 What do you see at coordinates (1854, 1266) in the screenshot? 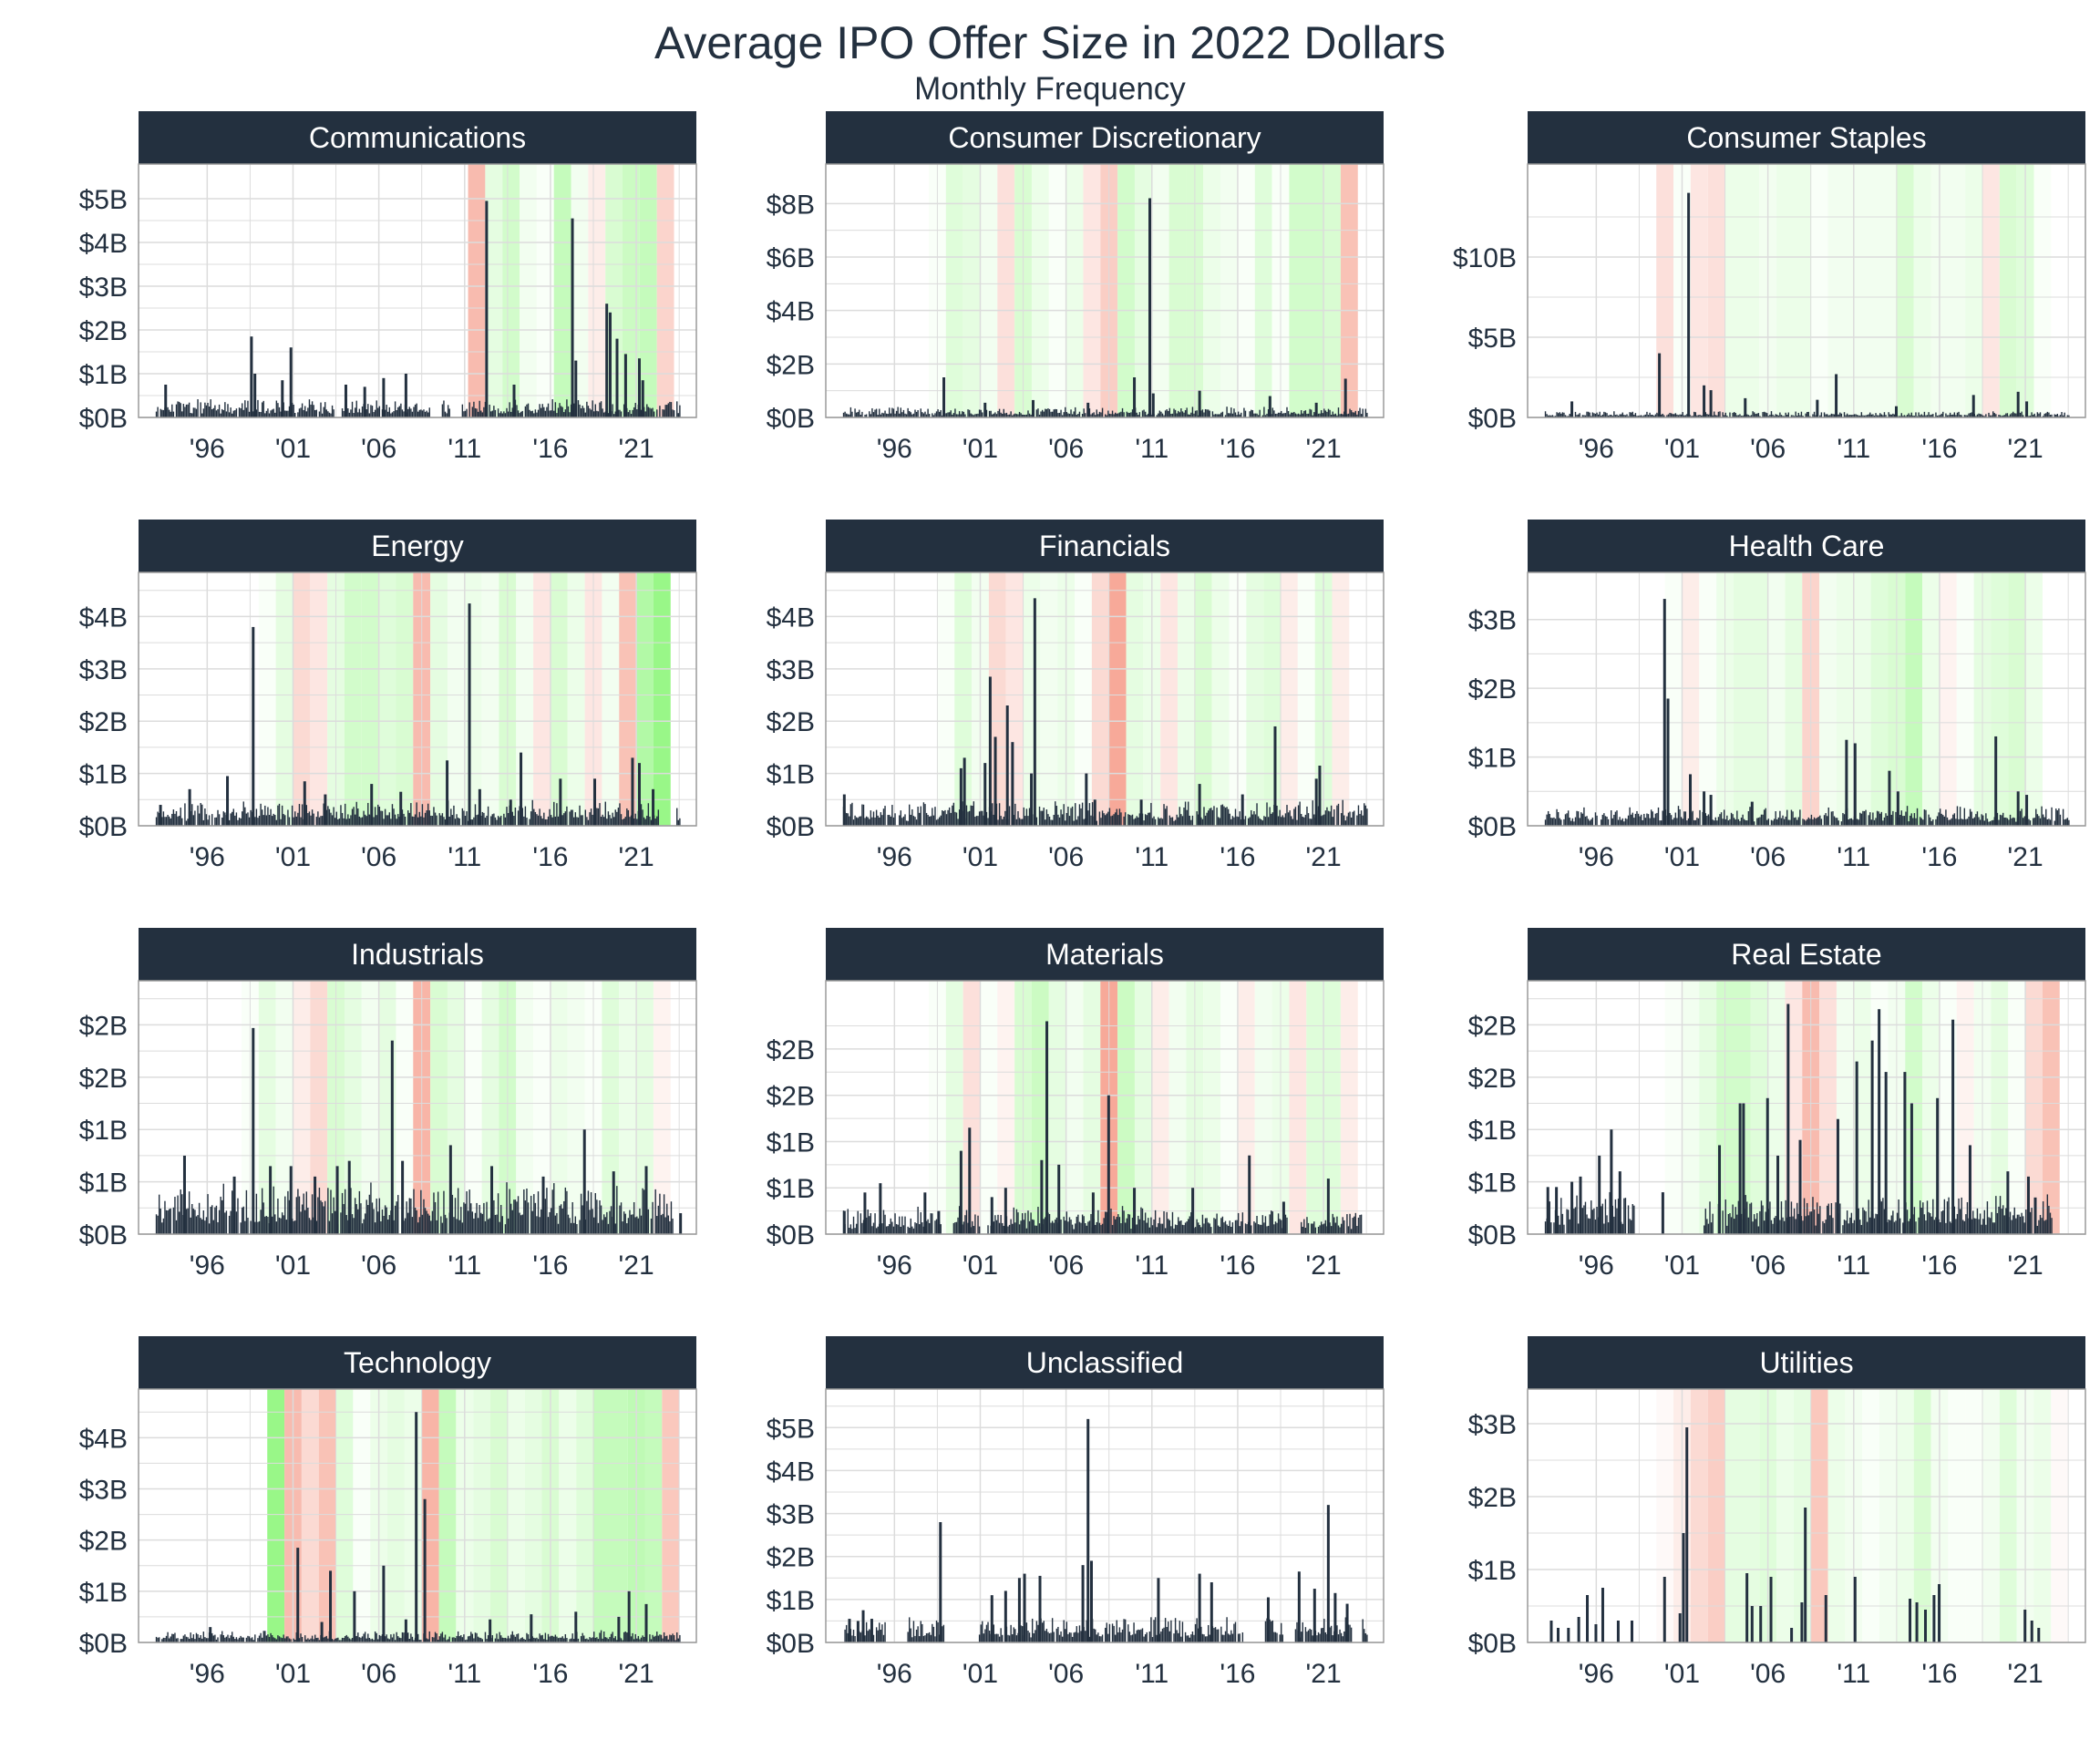
I see `x-tick-label: '11` at bounding box center [1854, 1266].